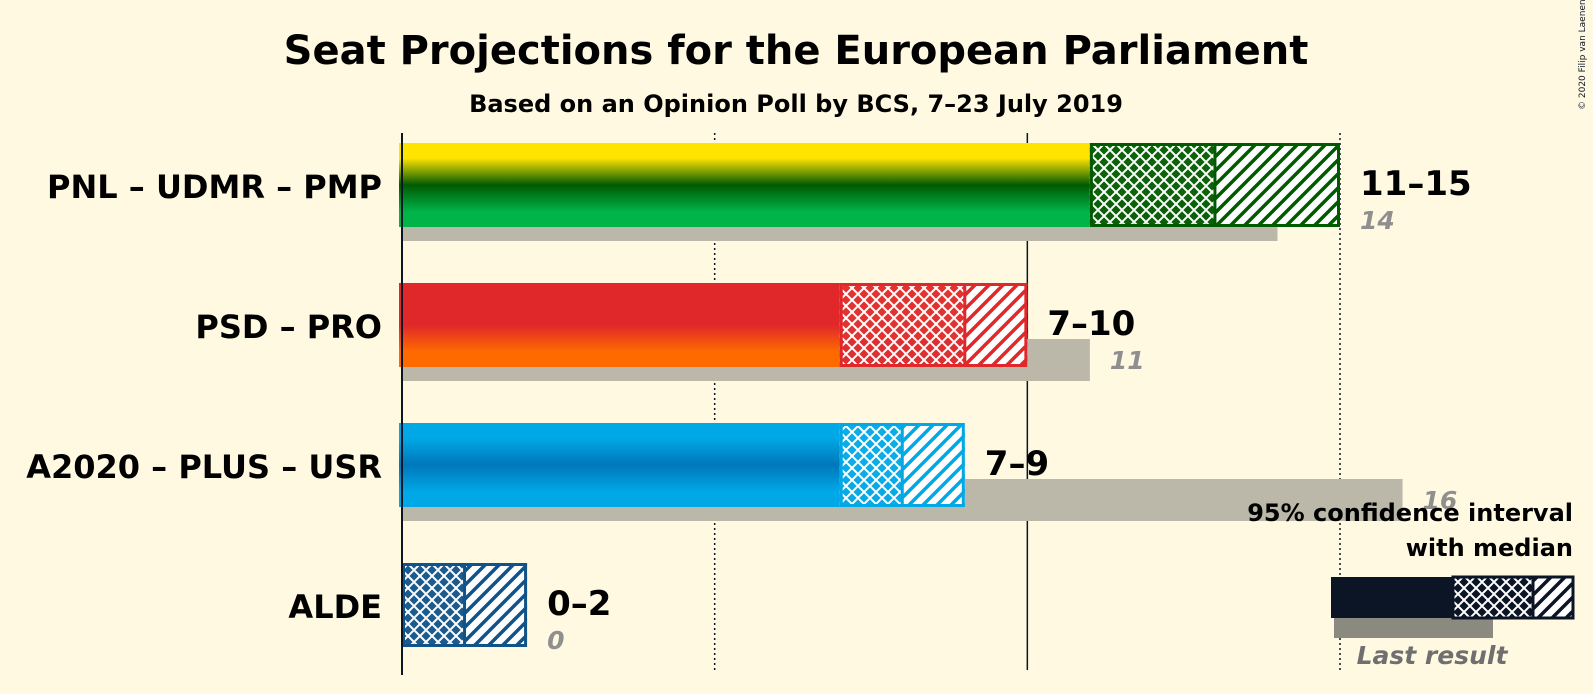 The width and height of the screenshot is (1593, 694). What do you see at coordinates (579, 604) in the screenshot?
I see `seat-range-label: 0–2` at bounding box center [579, 604].